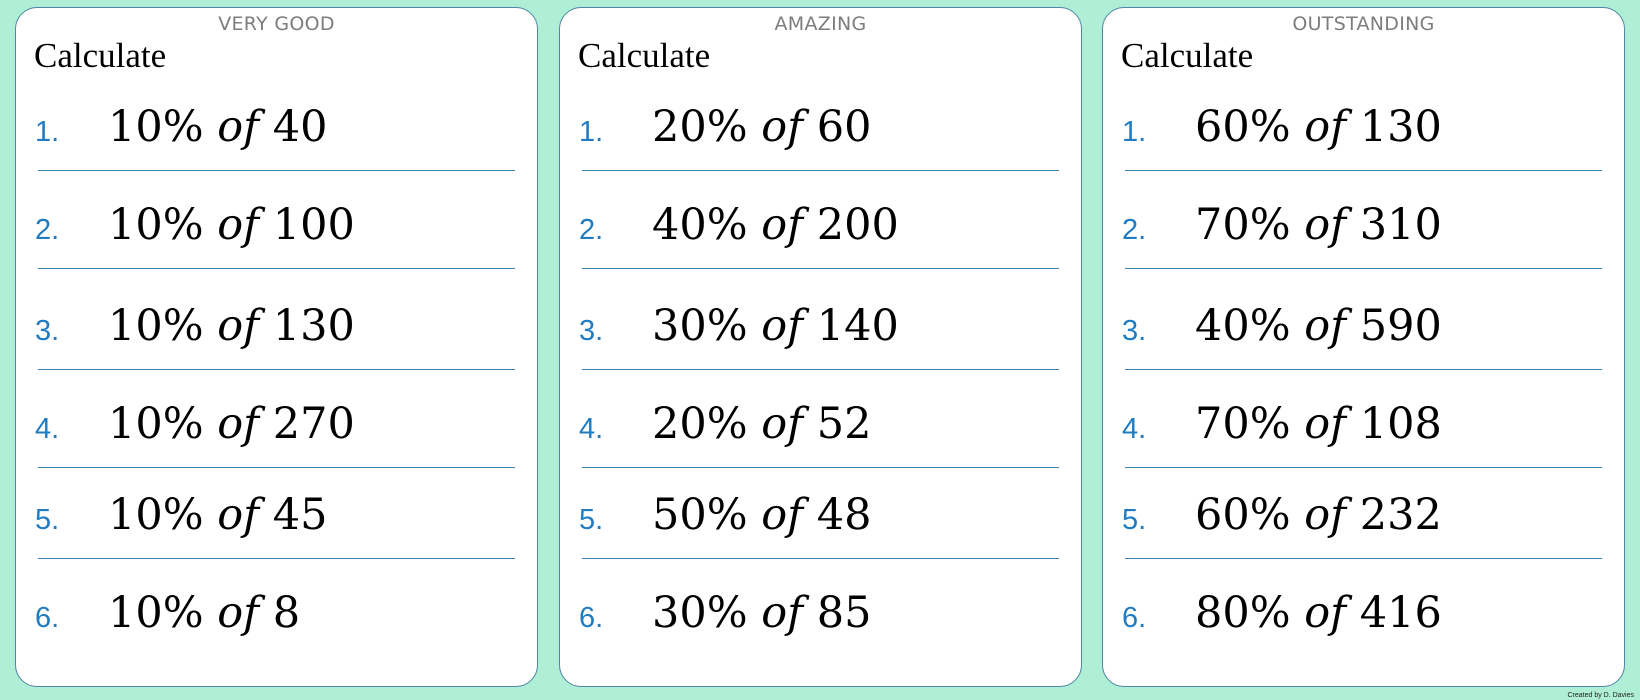 The height and width of the screenshot is (700, 1640). I want to click on amount-value: 270, so click(313, 424).